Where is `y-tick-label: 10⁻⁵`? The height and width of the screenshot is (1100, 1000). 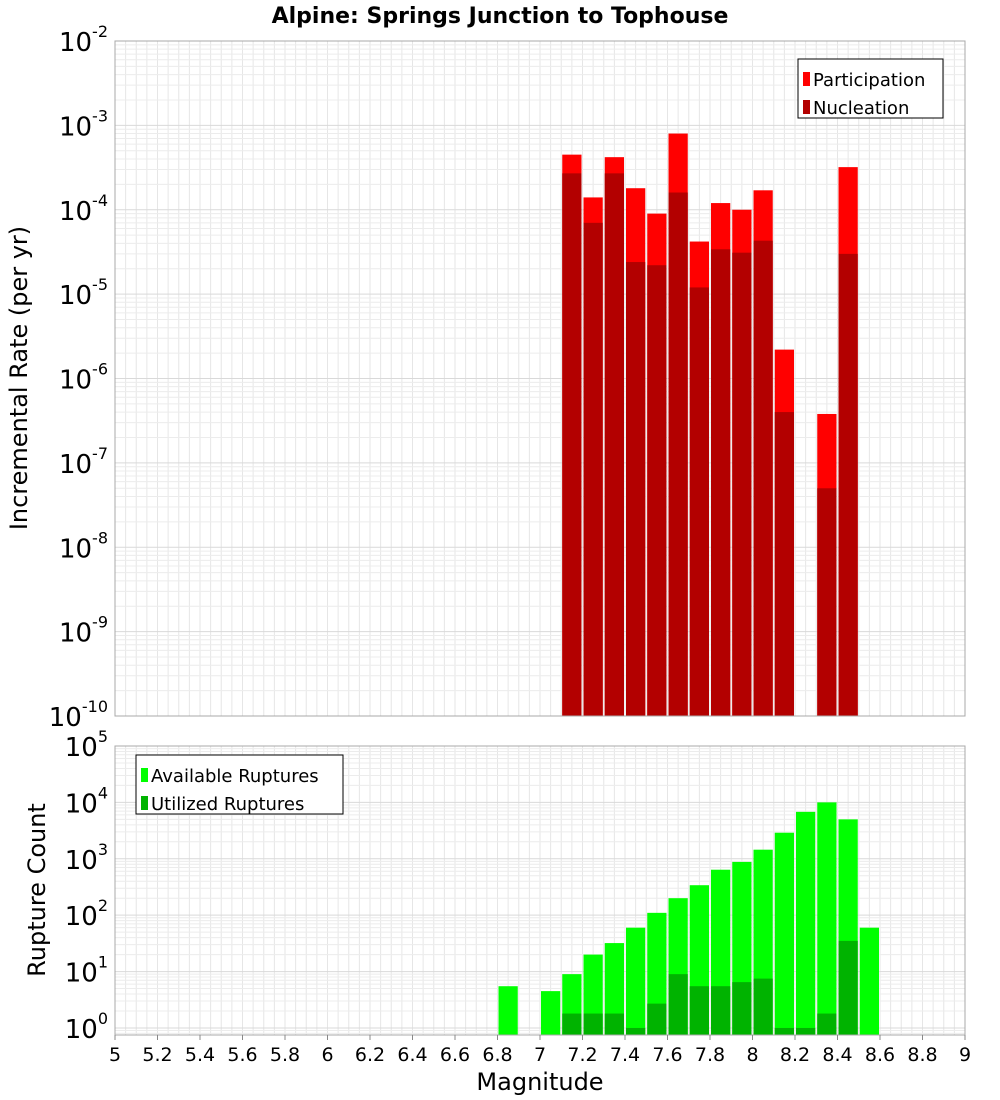
y-tick-label: 10⁻⁵ is located at coordinates (83, 293).